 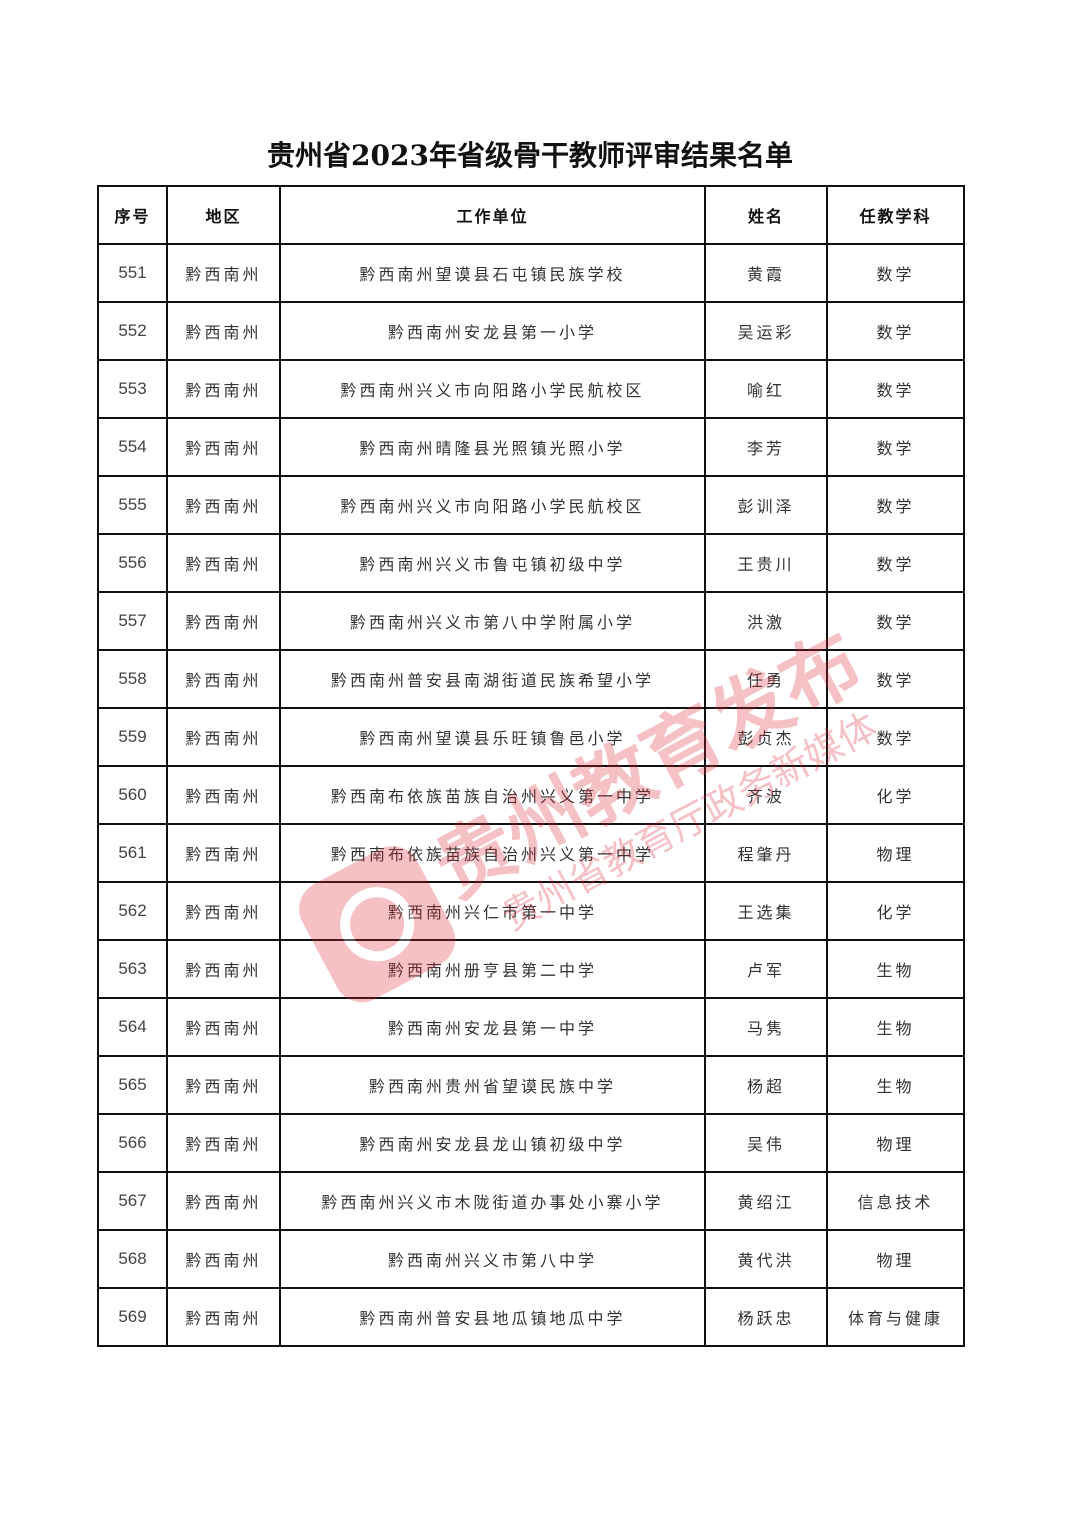 I want to click on cell-index: 552, so click(x=132, y=331).